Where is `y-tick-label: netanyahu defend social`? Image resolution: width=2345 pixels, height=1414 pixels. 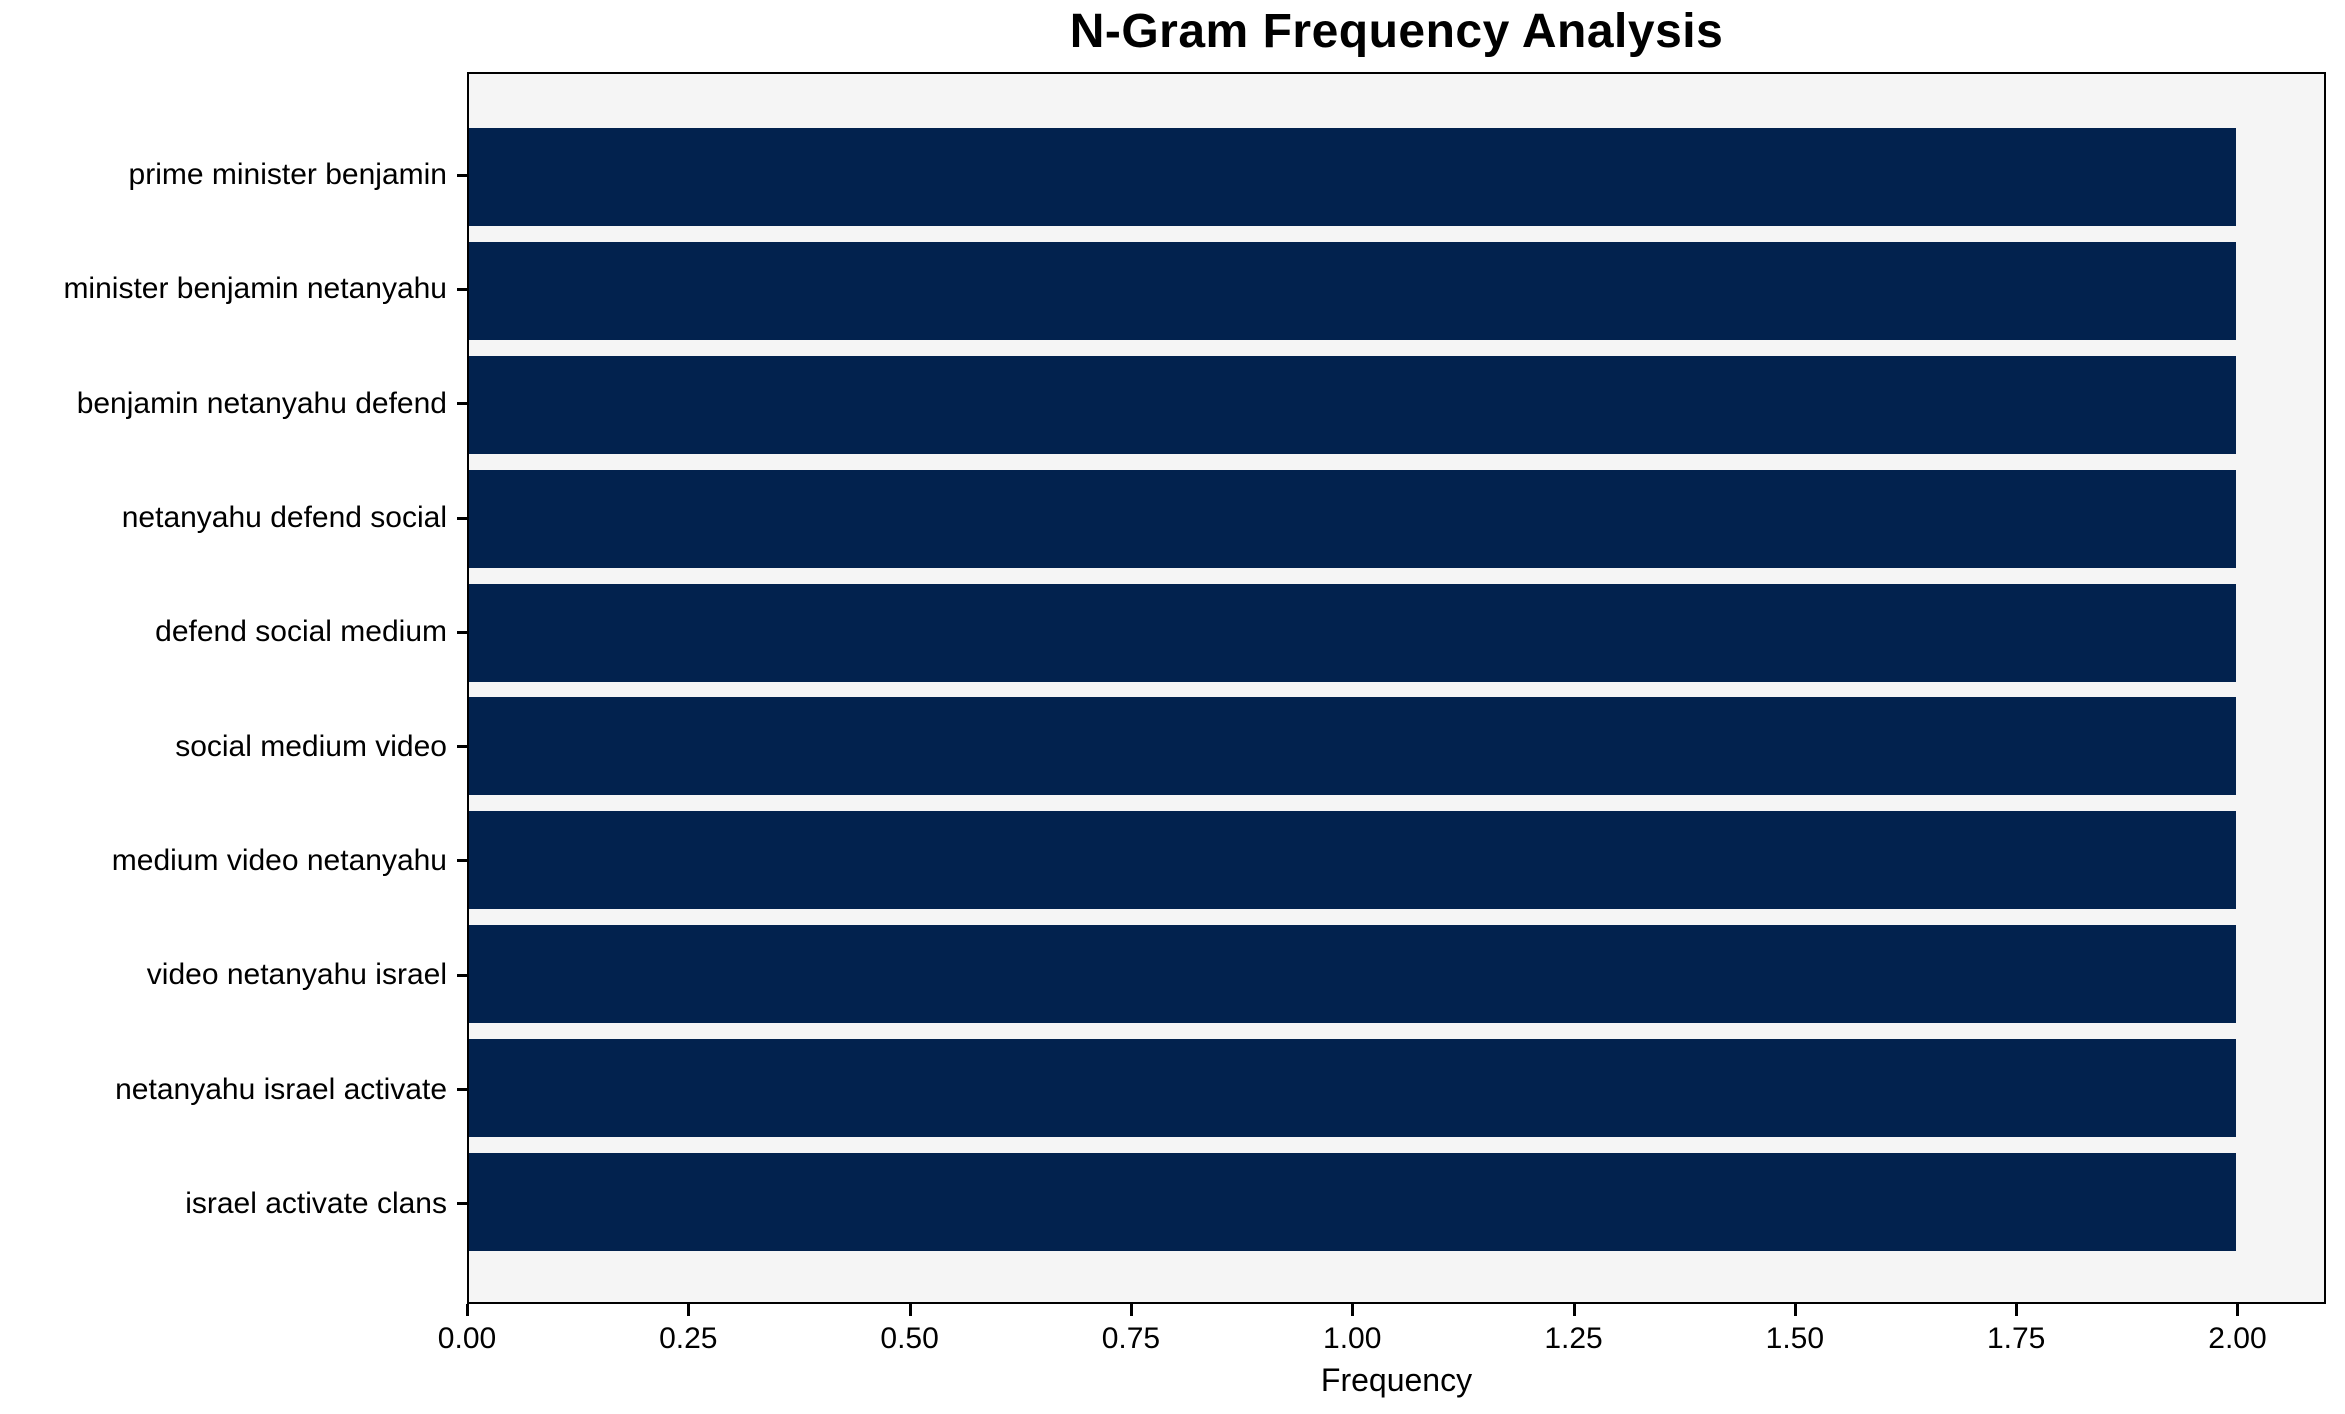 y-tick-label: netanyahu defend social is located at coordinates (284, 518).